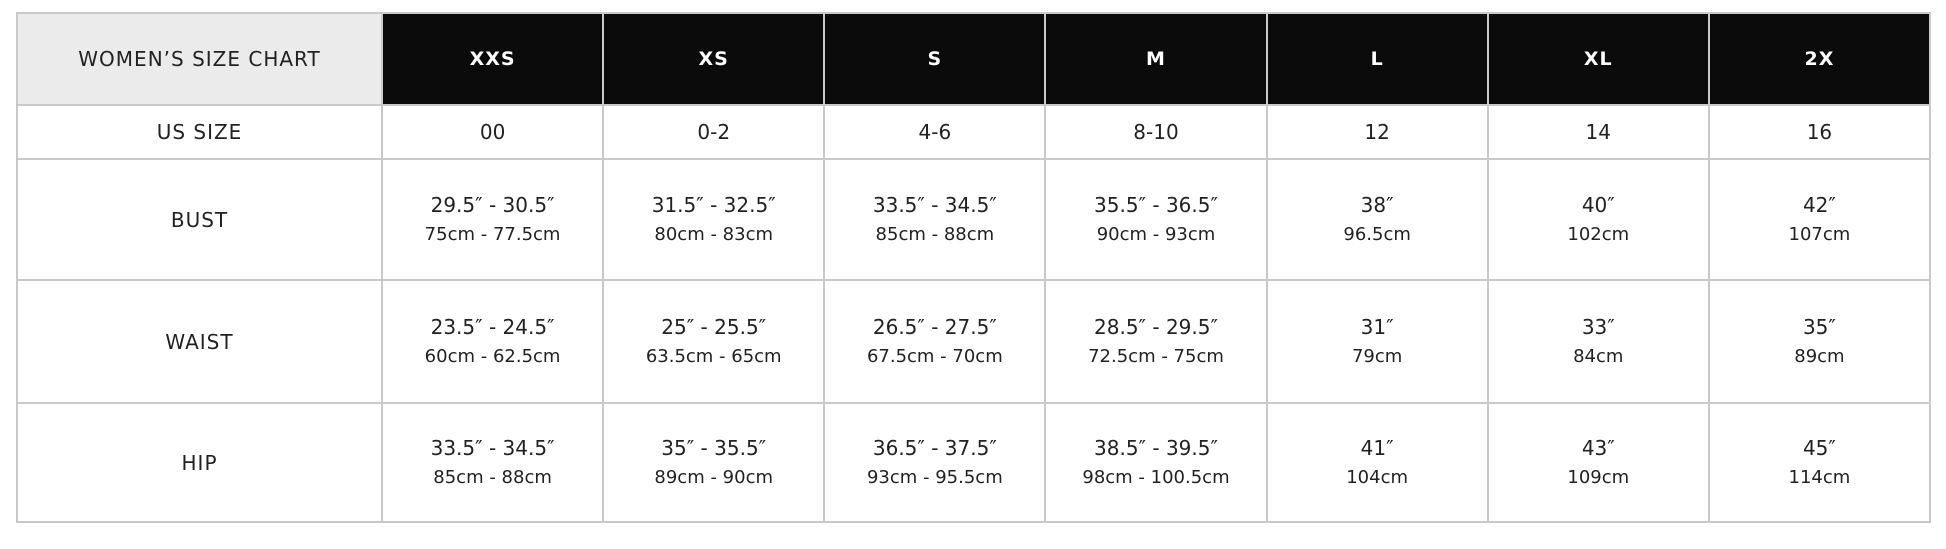 The width and height of the screenshot is (1946, 549). Describe the element at coordinates (1156, 204) in the screenshot. I see `bust-inches: 35.5″ - 36.5″` at that location.